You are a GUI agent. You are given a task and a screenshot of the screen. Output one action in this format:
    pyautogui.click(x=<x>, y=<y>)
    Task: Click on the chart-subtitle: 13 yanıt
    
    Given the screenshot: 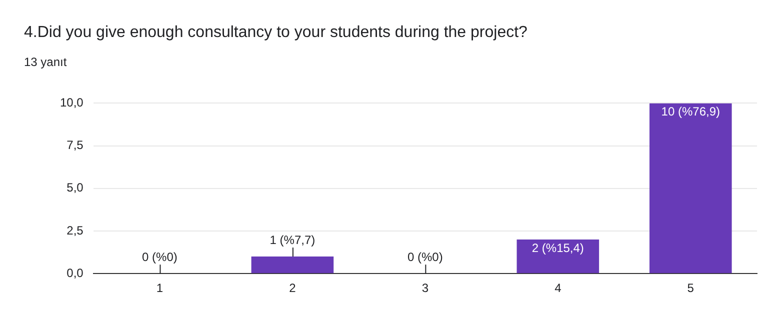 What is the action you would take?
    pyautogui.click(x=45, y=62)
    